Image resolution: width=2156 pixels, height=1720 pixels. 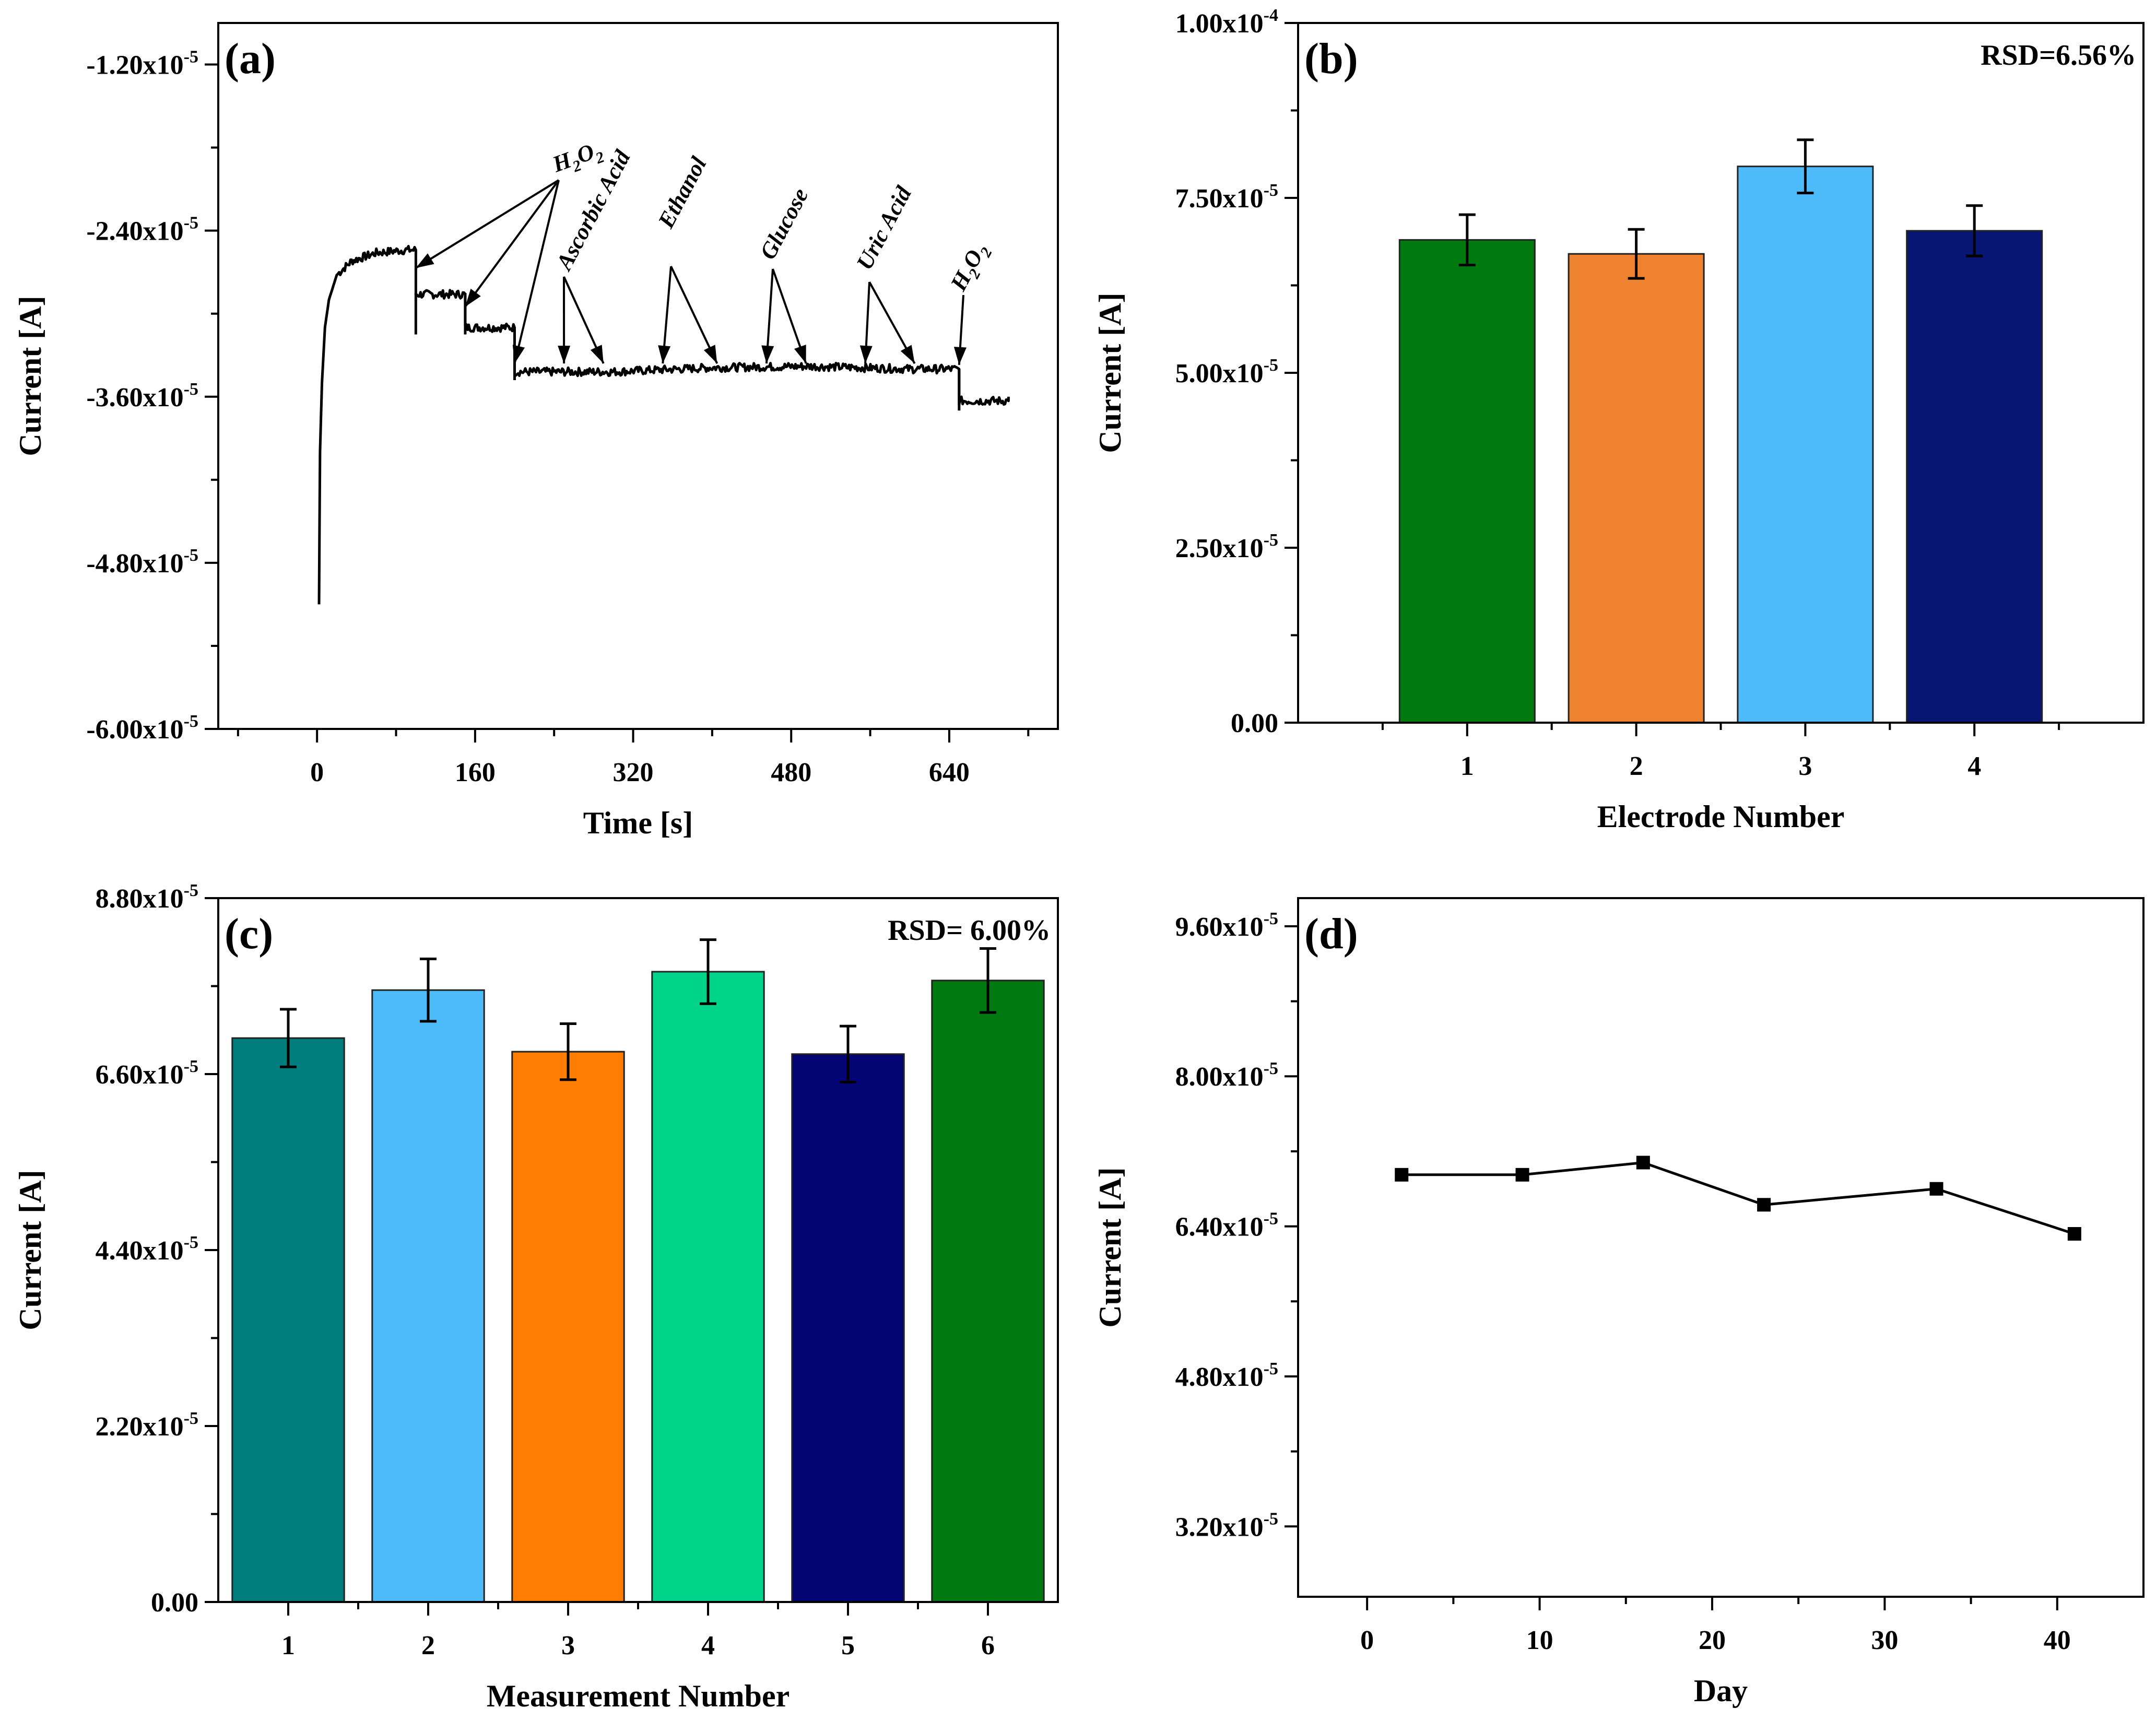 What do you see at coordinates (638, 823) in the screenshot?
I see `panel-a-x-axis-title: Time [s]` at bounding box center [638, 823].